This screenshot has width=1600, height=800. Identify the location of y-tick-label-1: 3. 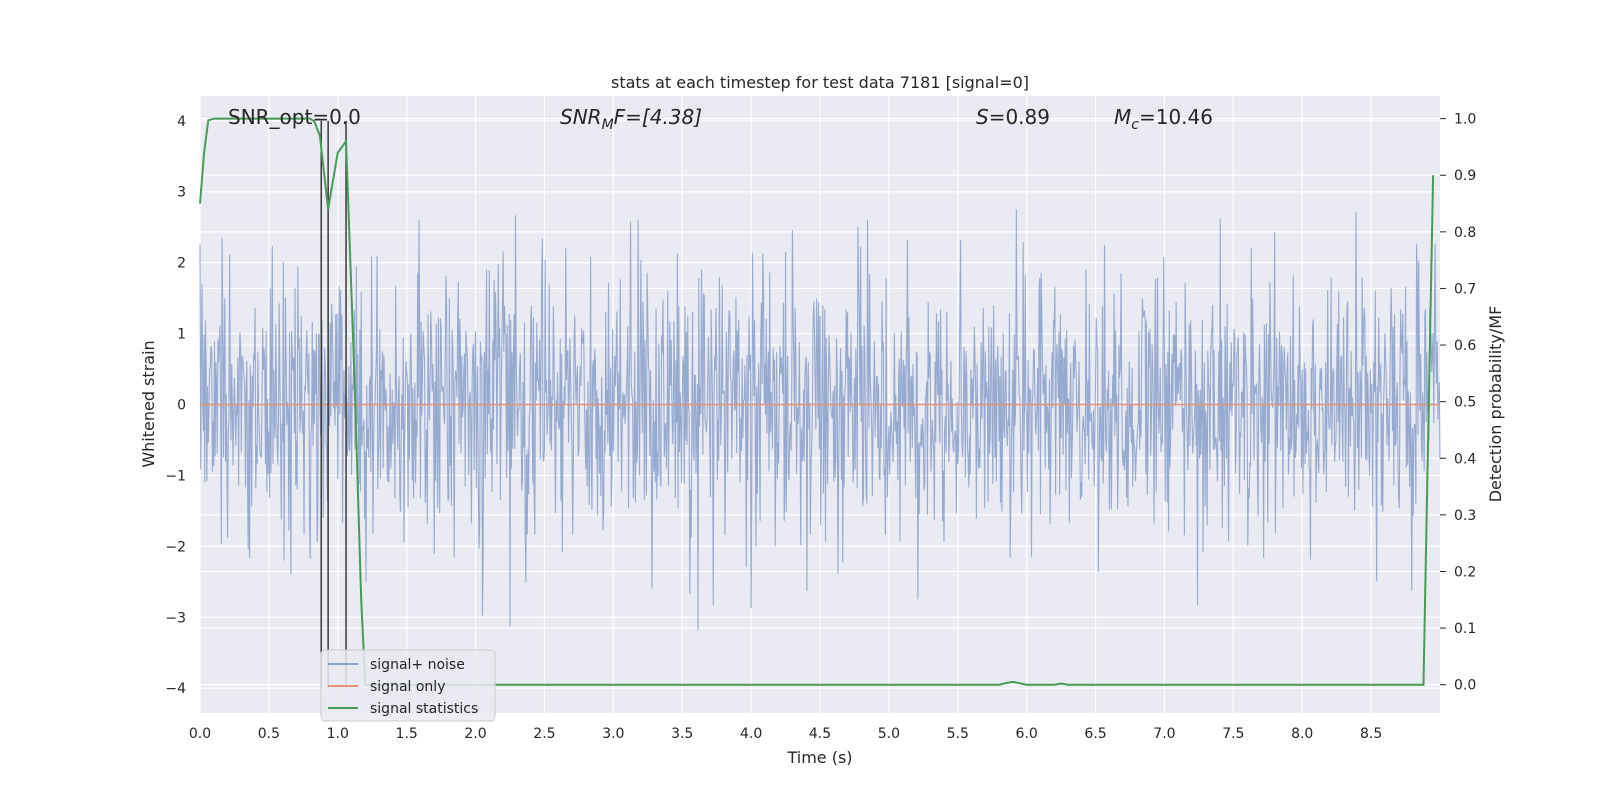
(181, 193).